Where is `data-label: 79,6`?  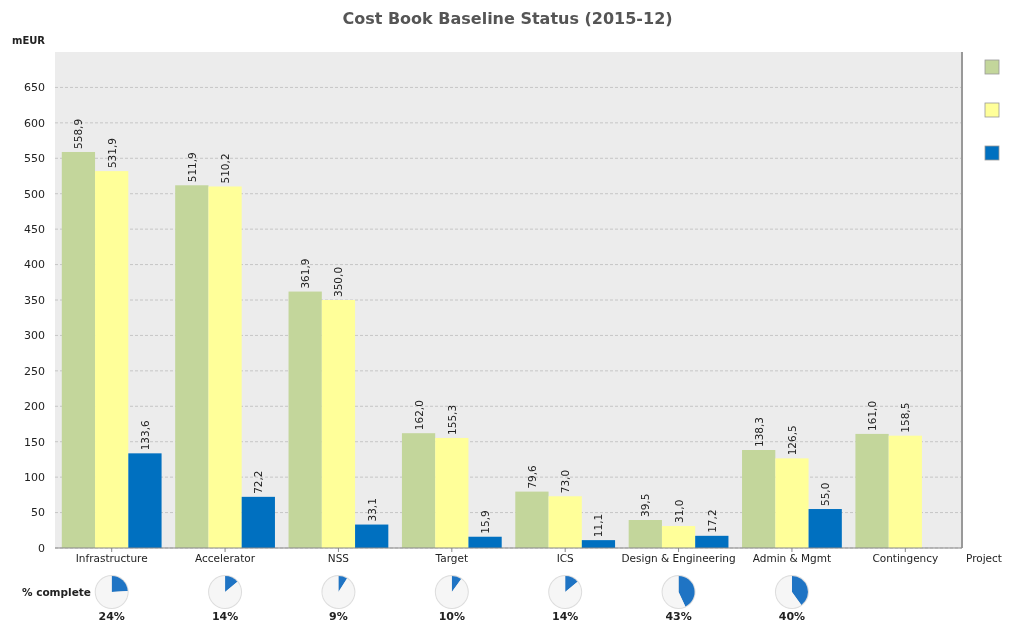
data-label: 79,6 is located at coordinates (531, 476).